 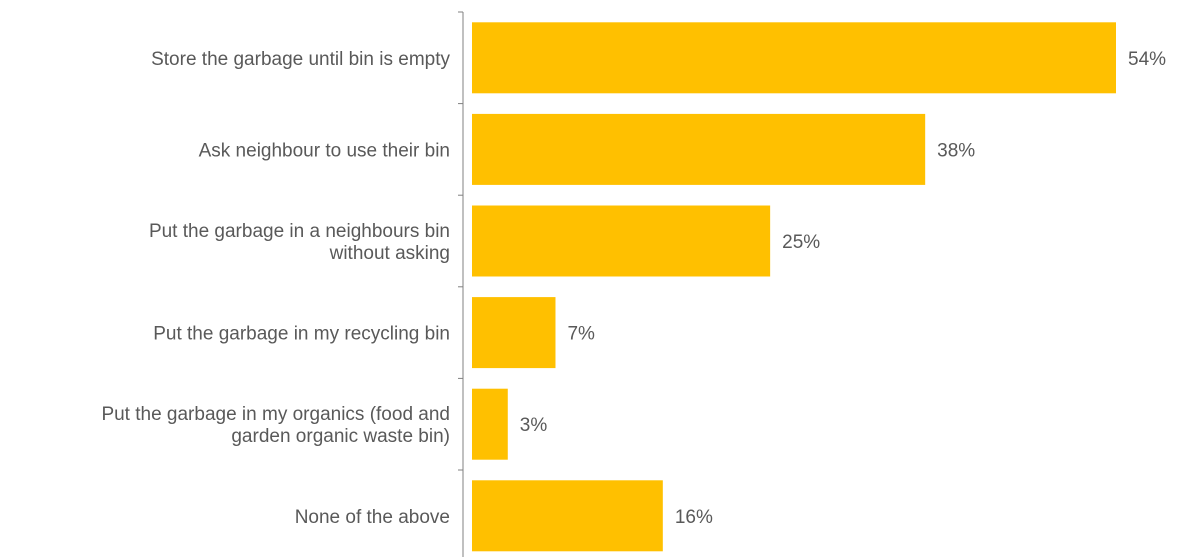 I want to click on data-label: 16%, so click(x=694, y=517).